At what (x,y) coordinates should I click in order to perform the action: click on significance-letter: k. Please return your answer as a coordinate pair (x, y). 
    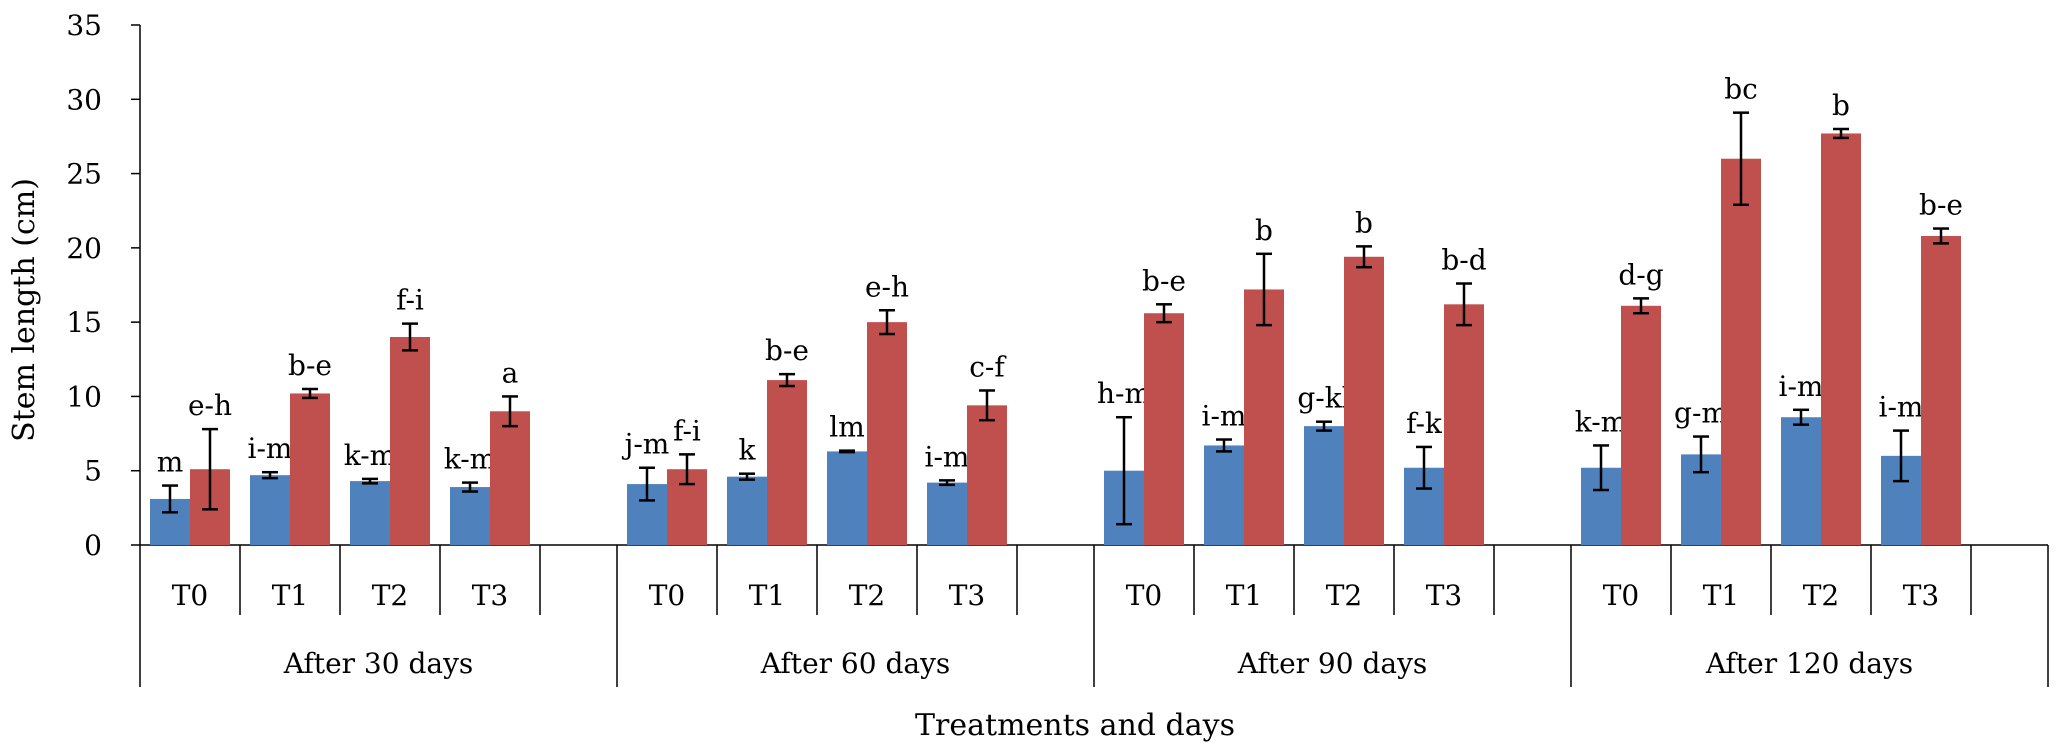
    Looking at the image, I should click on (748, 450).